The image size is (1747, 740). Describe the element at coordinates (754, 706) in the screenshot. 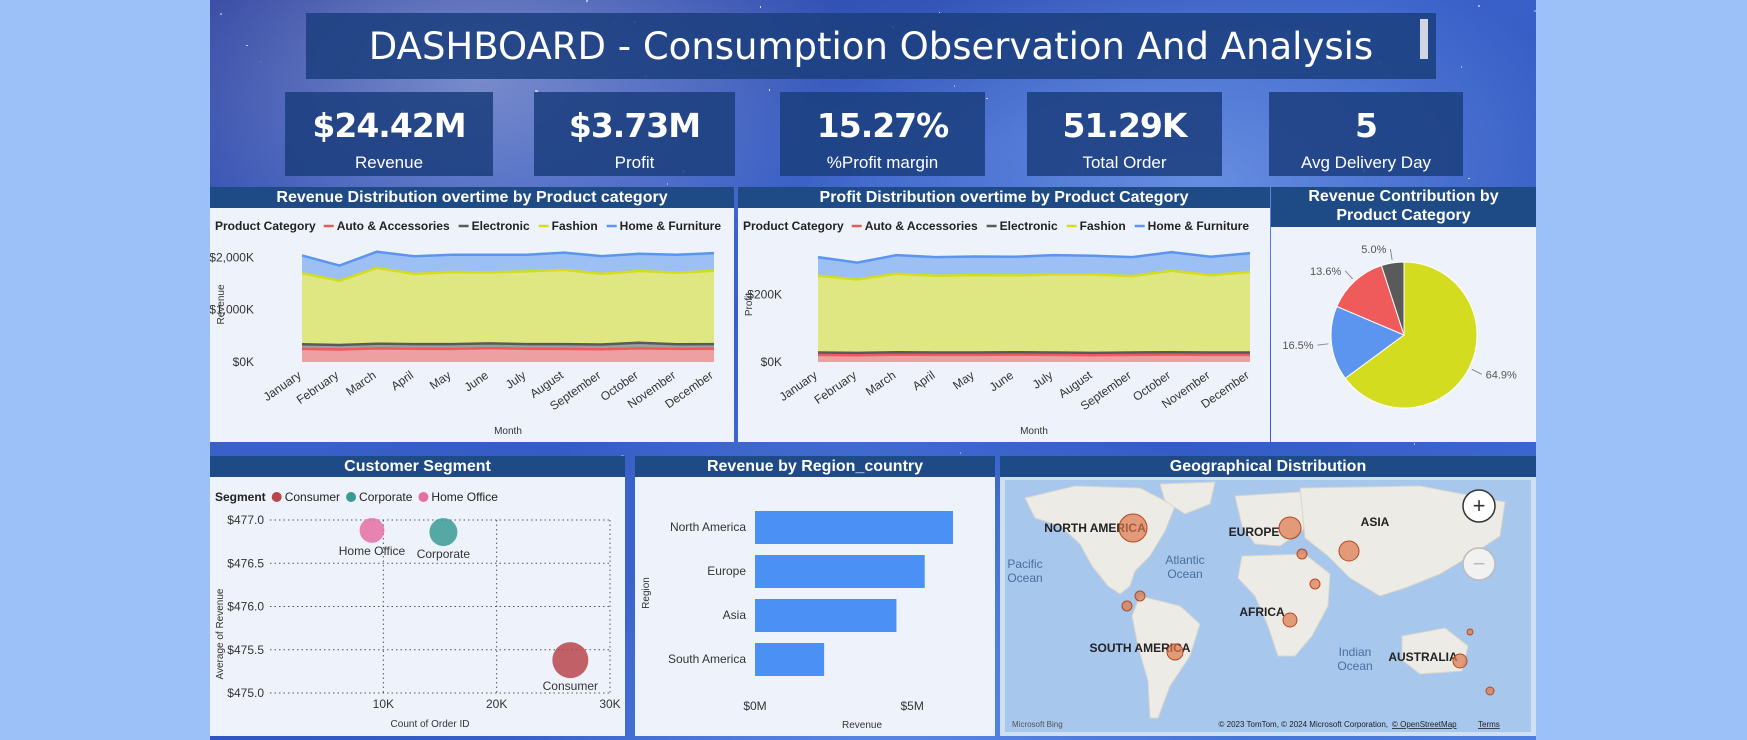

I see `x-tick-label: $0M` at that location.